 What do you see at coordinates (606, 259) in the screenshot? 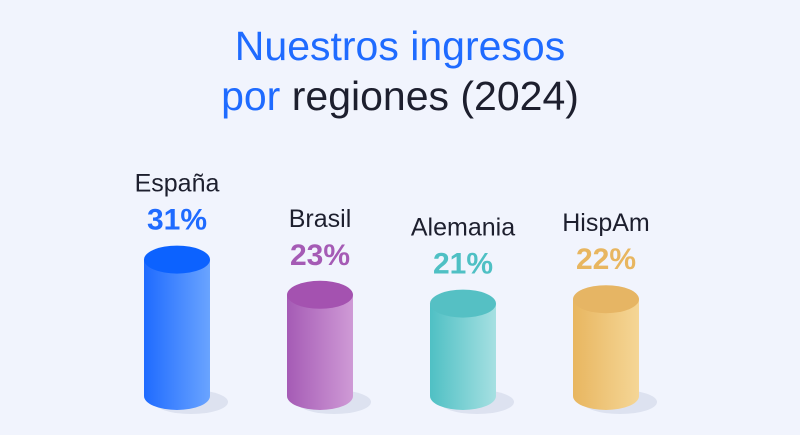
I see `data-label: 22%` at bounding box center [606, 259].